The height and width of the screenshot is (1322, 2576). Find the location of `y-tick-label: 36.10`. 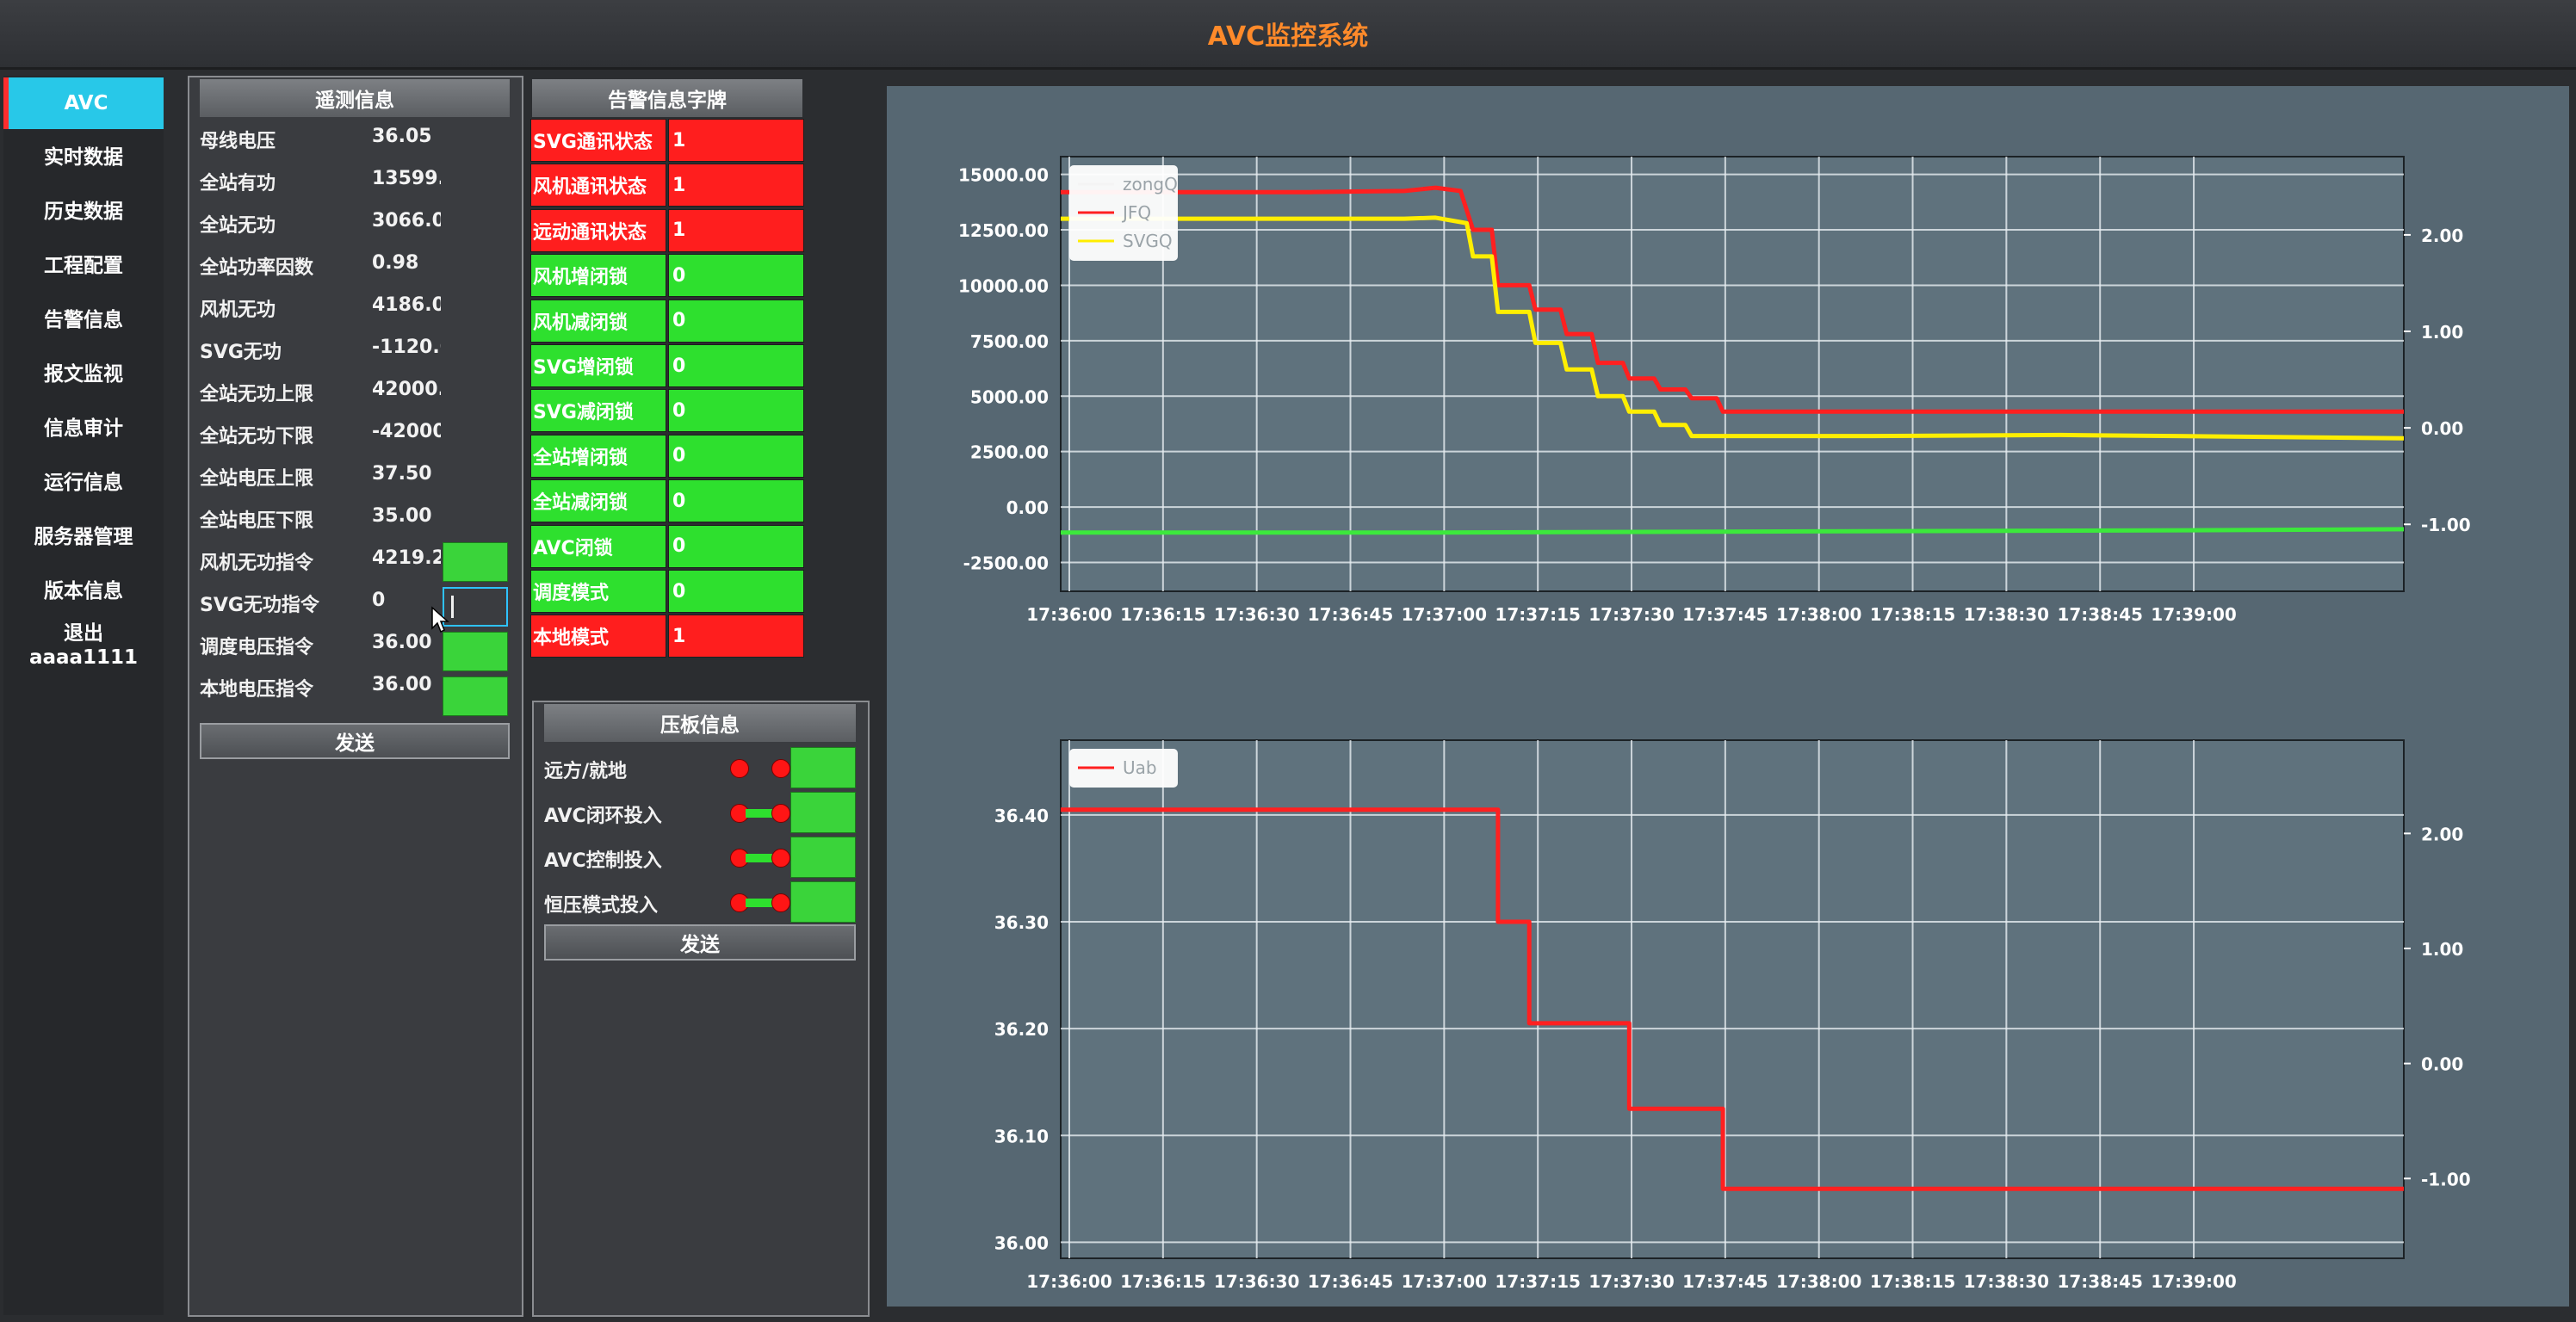

y-tick-label: 36.10 is located at coordinates (1021, 1136).